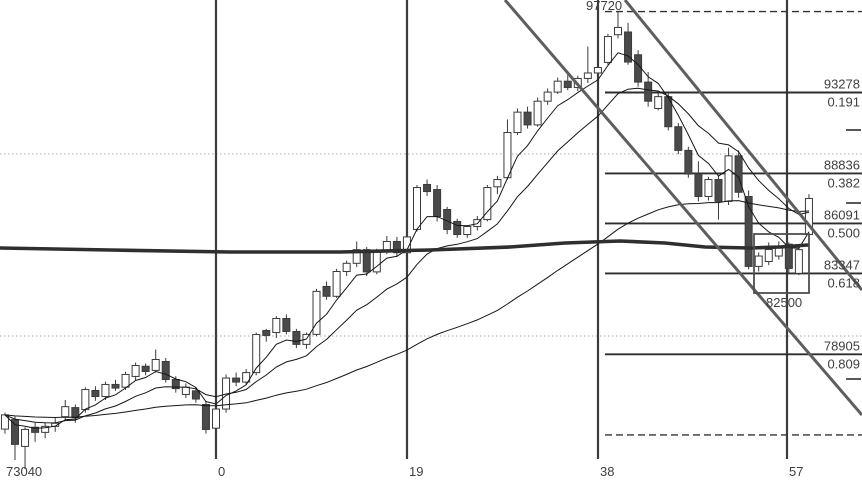  Describe the element at coordinates (784, 302) in the screenshot. I see `price-box-label: 82500` at that location.